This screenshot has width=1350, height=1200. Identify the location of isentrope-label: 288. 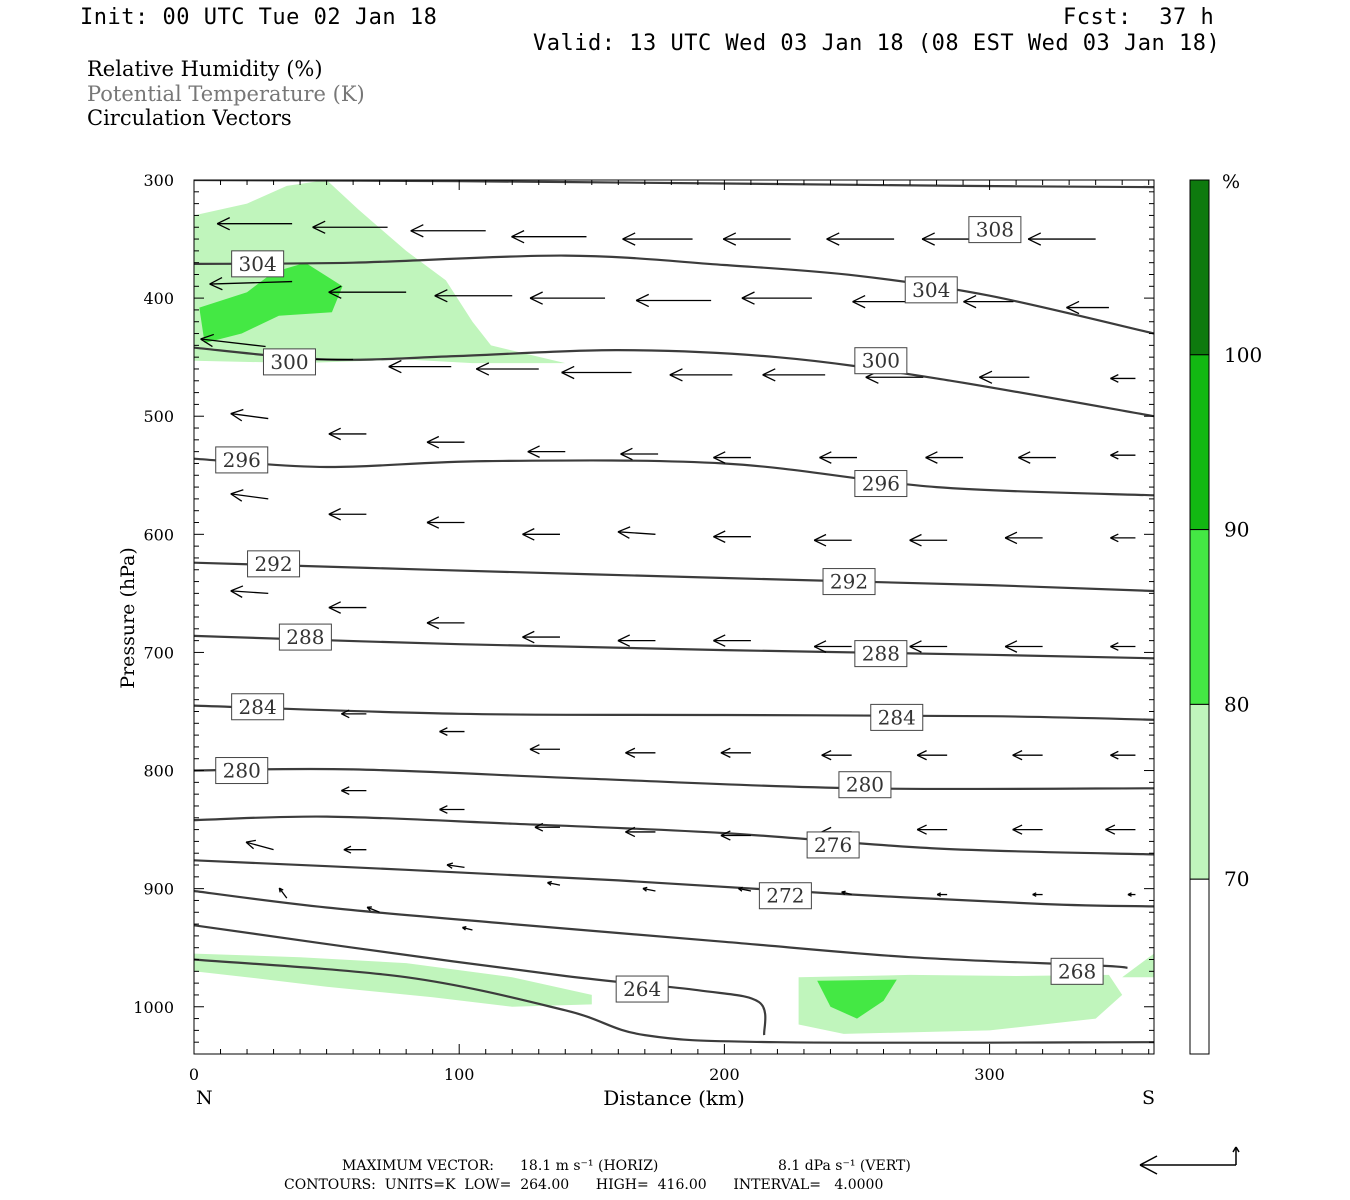
(881, 654).